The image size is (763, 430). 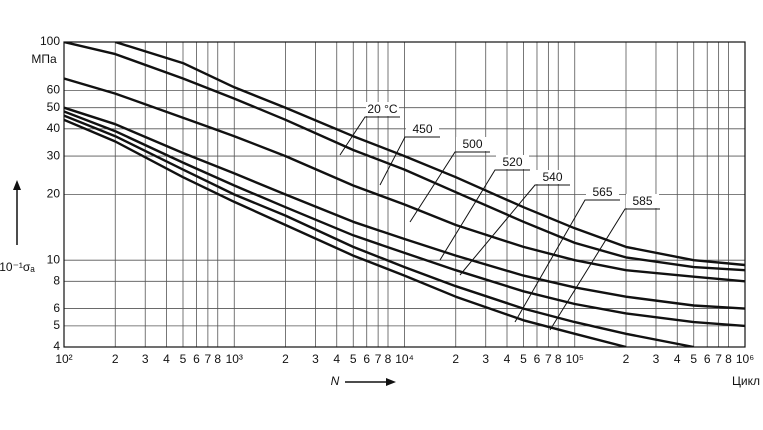 What do you see at coordinates (17, 185) in the screenshot?
I see `y-arrow-head` at bounding box center [17, 185].